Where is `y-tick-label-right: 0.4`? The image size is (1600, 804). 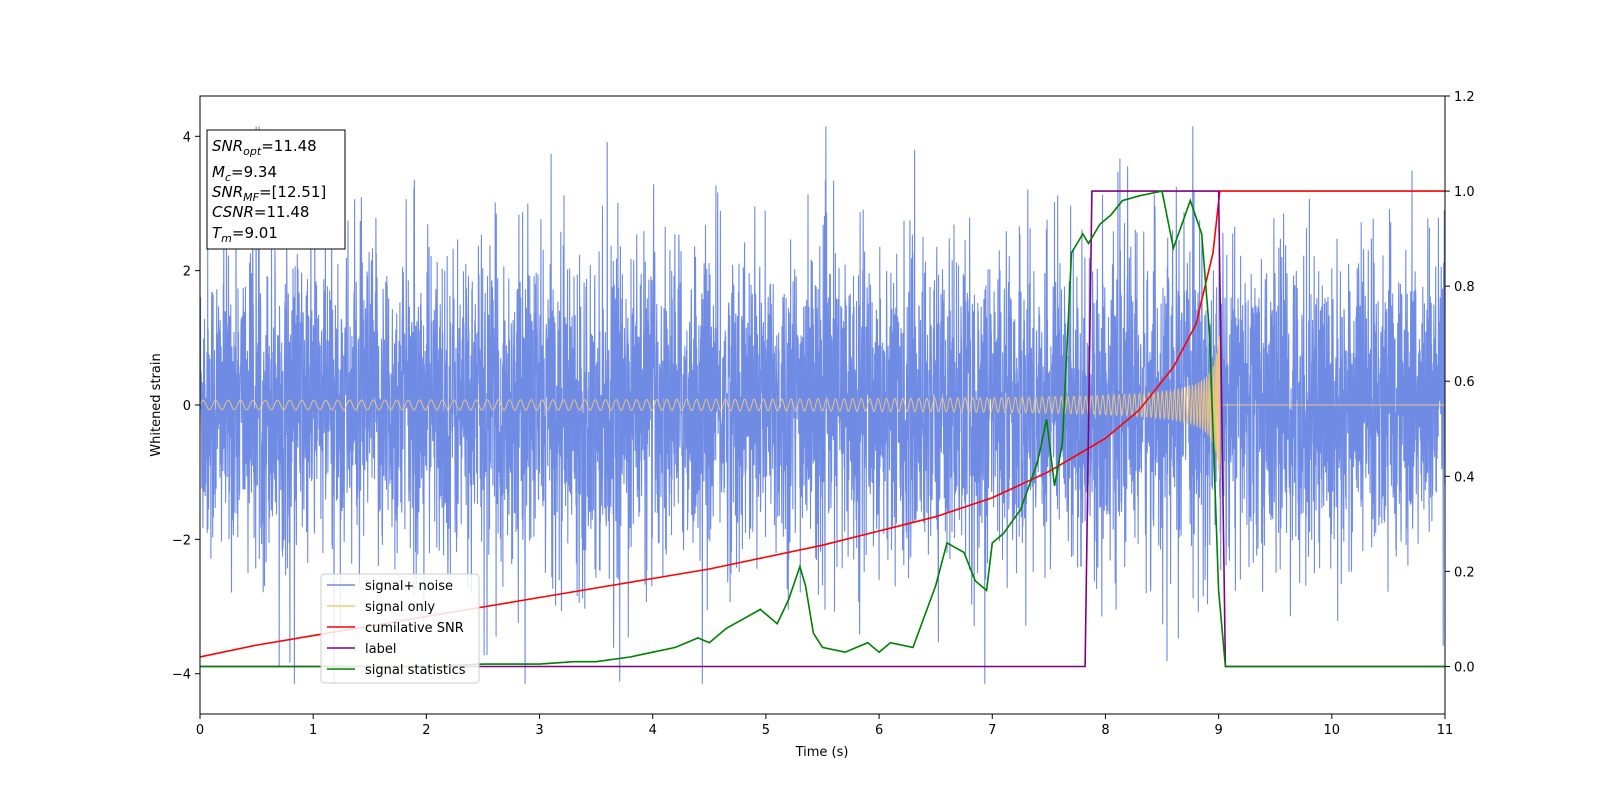
y-tick-label-right: 0.4 is located at coordinates (1464, 477).